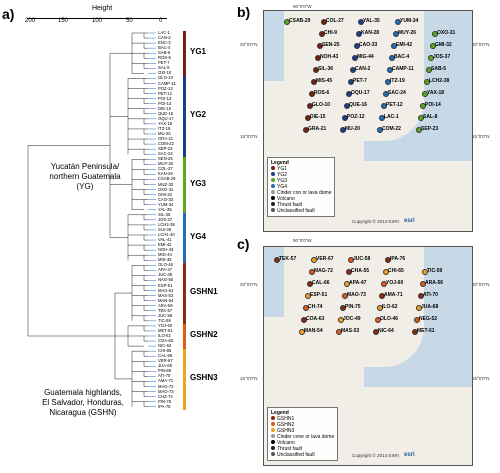 The height and width of the screenshot is (473, 500). I want to click on site-label: GMI-32, so click(443, 45).